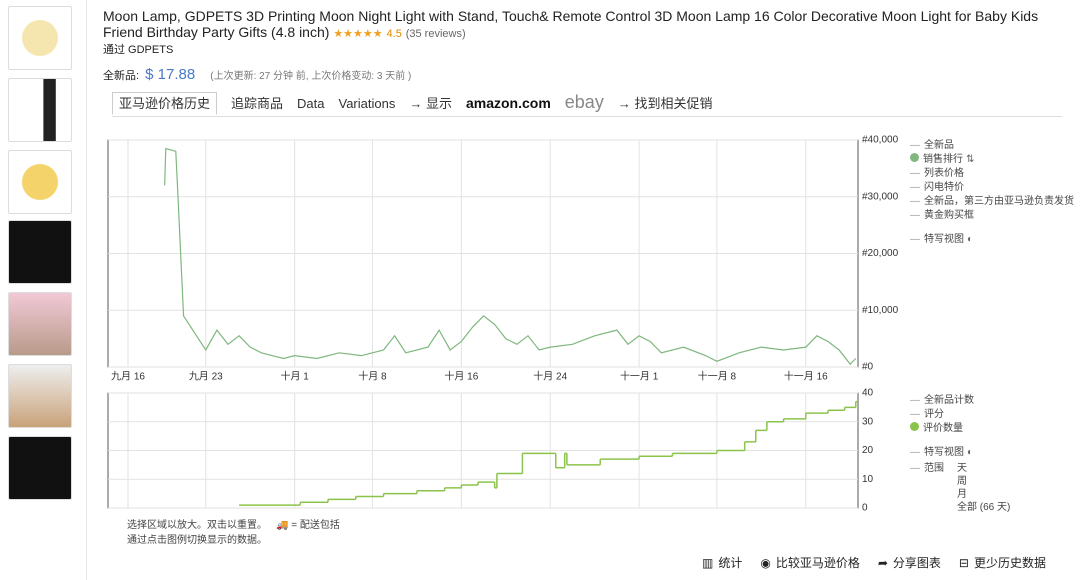 The image size is (1080, 580). Describe the element at coordinates (430, 103) in the screenshot. I see `tab: → 显示` at that location.